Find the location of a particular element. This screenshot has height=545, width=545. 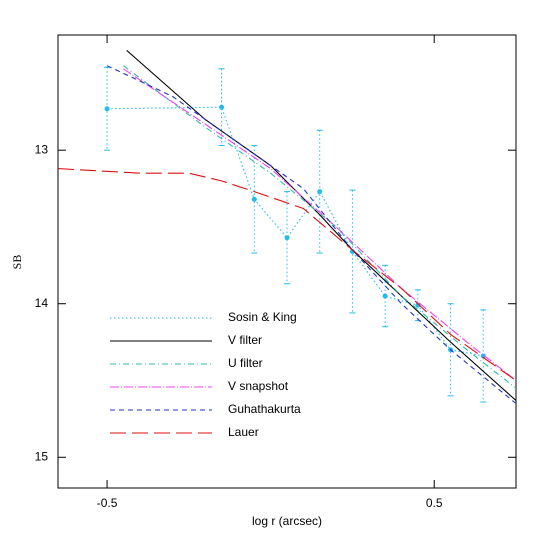

legend-label: V filter is located at coordinates (245, 340).